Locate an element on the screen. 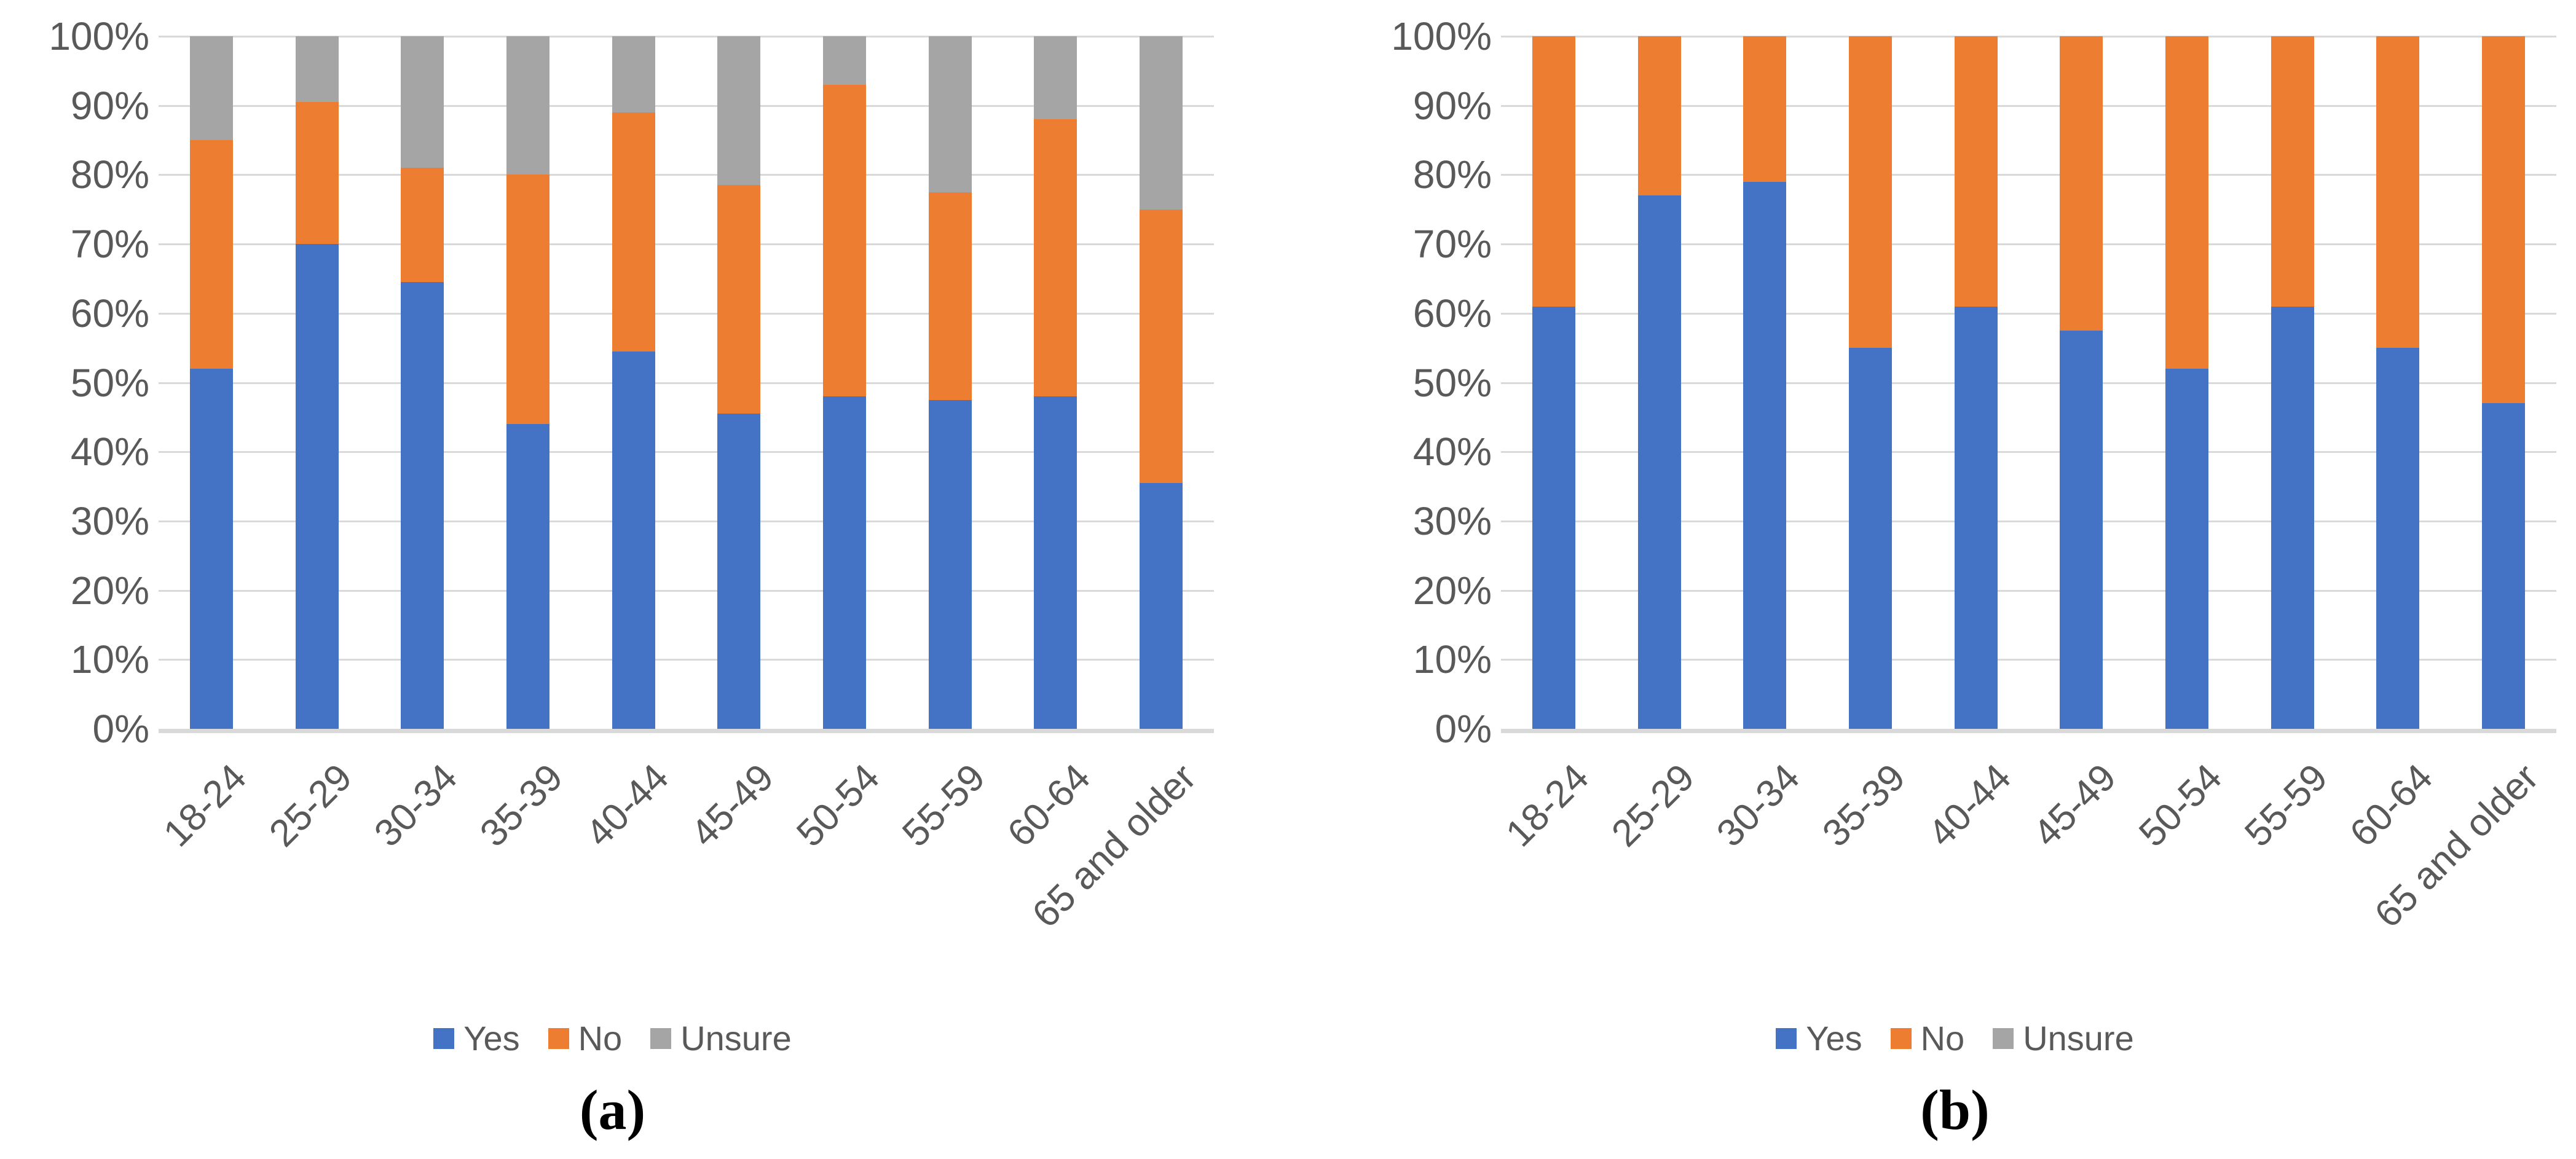  y-tick-label: 80% is located at coordinates (1452, 174).